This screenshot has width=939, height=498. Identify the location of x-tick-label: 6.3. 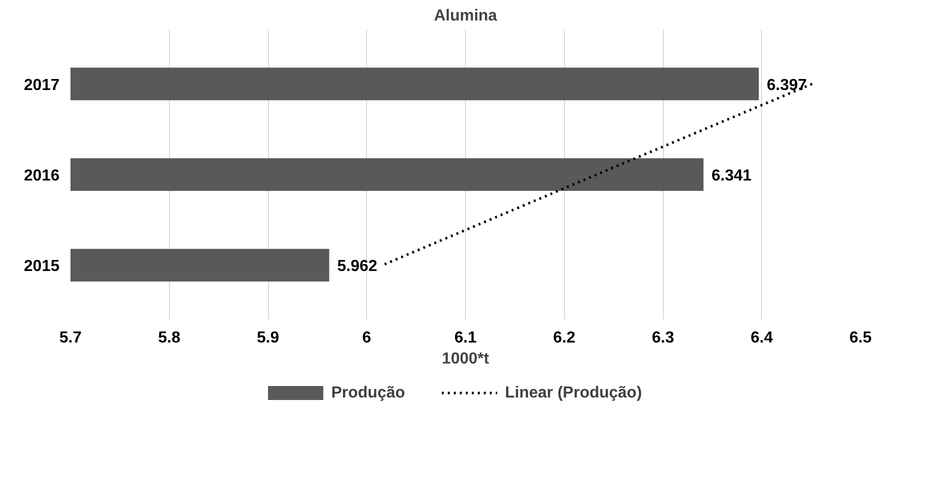
(663, 338).